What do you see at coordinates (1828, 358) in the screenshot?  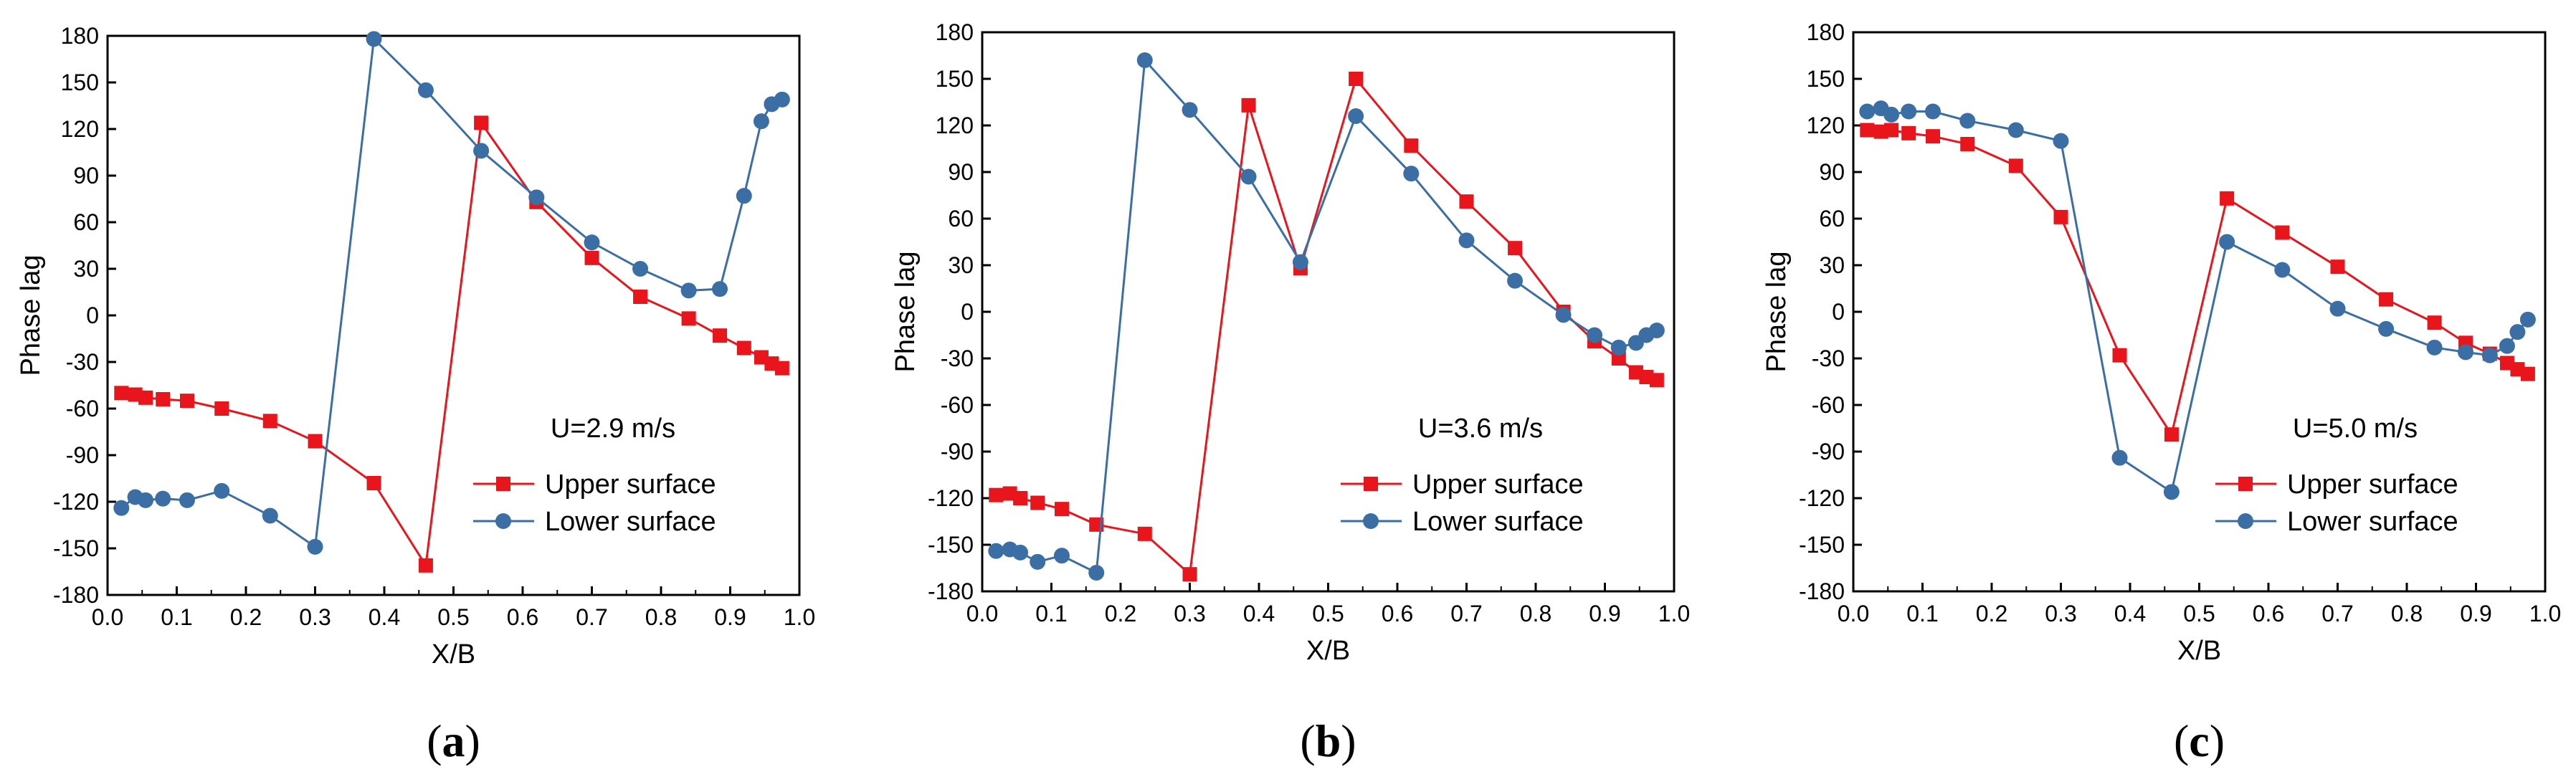 I see `y-tick-label: -30` at bounding box center [1828, 358].